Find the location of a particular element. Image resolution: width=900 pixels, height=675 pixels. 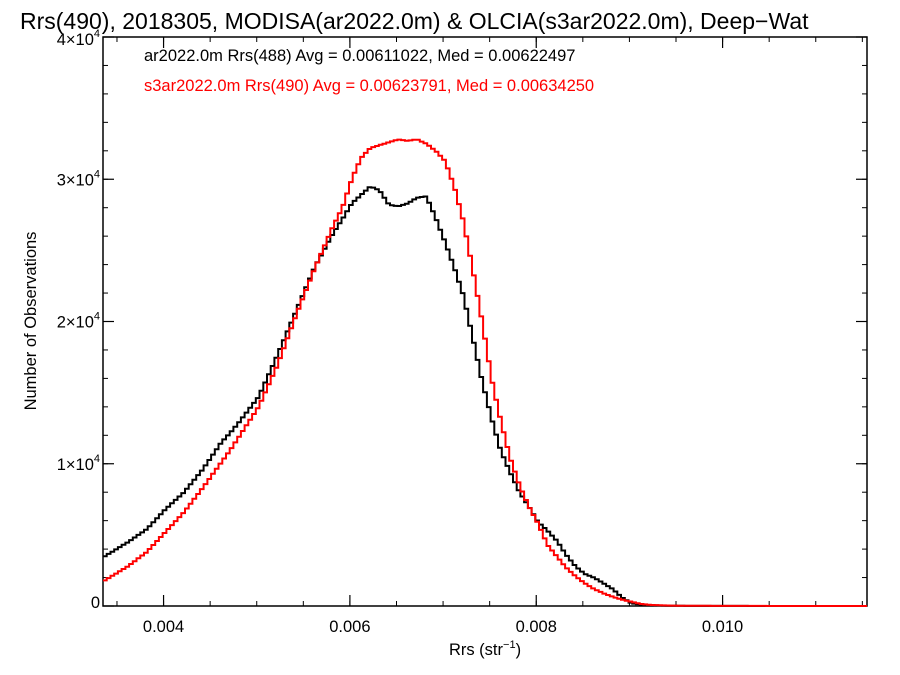

x-tick-label: 0.010 is located at coordinates (722, 627).